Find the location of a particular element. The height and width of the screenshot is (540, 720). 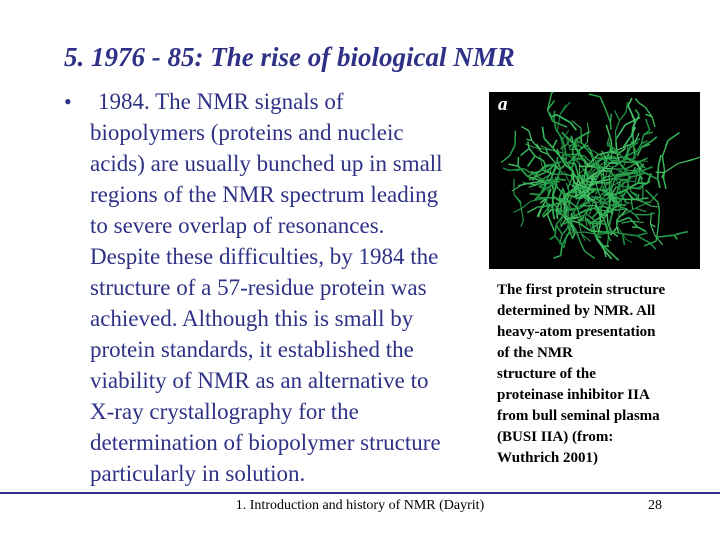

page-number: 28 is located at coordinates (655, 505).